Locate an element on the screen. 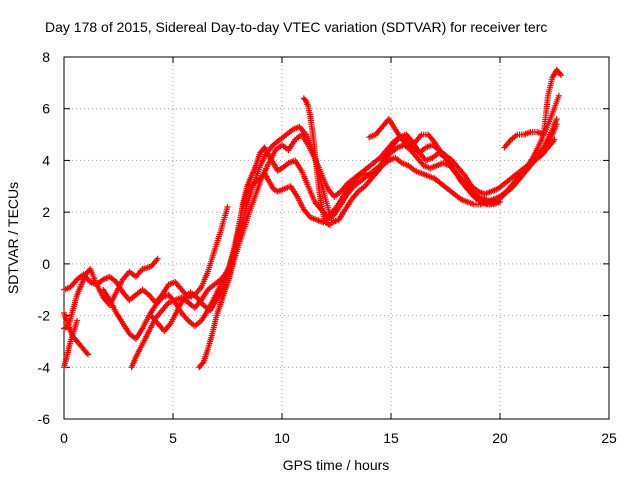  y-tick-label: -6 is located at coordinates (44, 419).